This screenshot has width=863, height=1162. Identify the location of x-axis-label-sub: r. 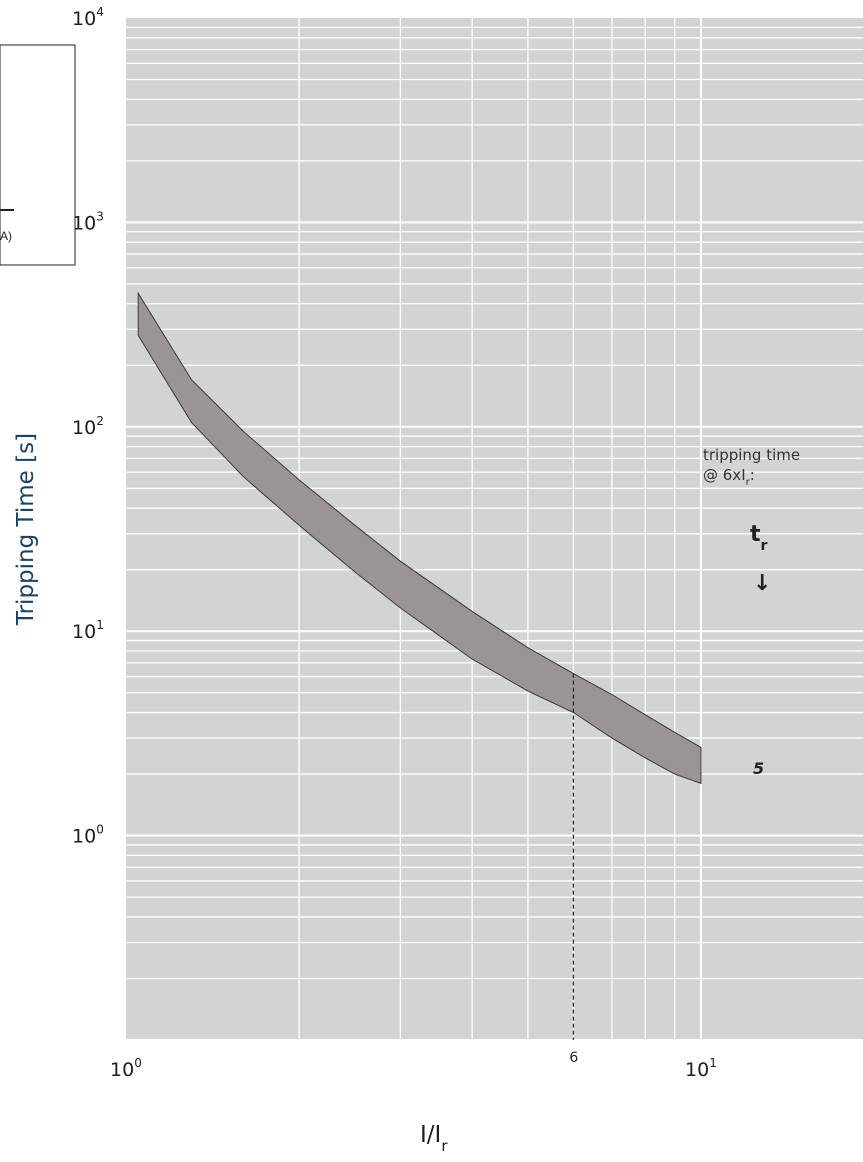
(444, 1146).